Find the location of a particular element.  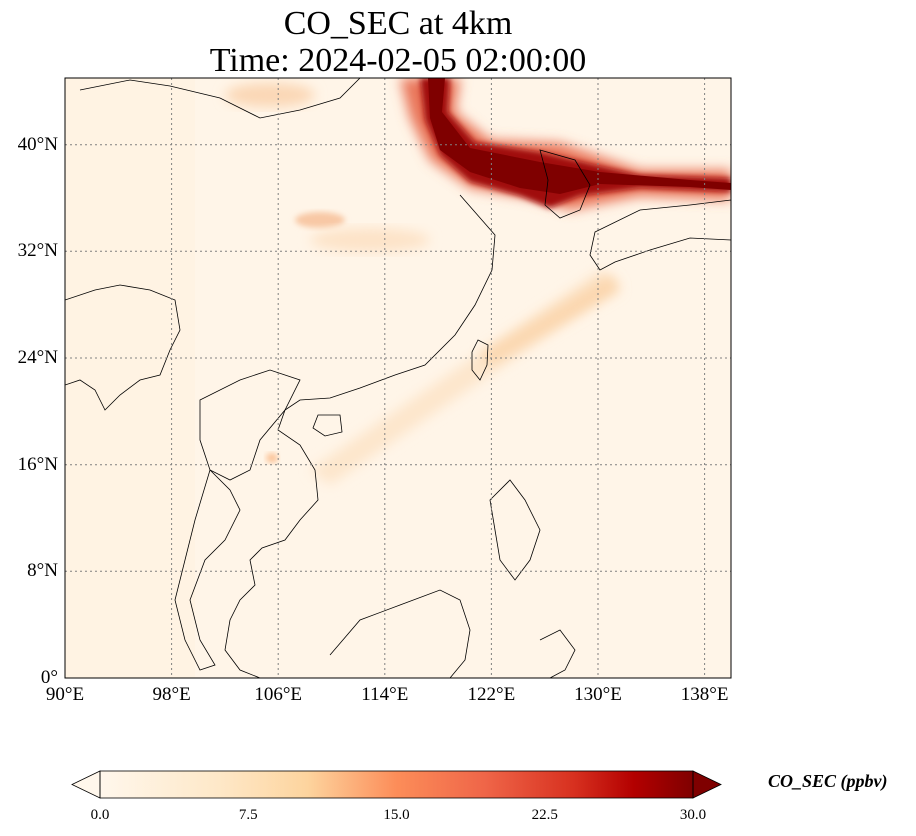

colorbar-gradient is located at coordinates (396, 784).